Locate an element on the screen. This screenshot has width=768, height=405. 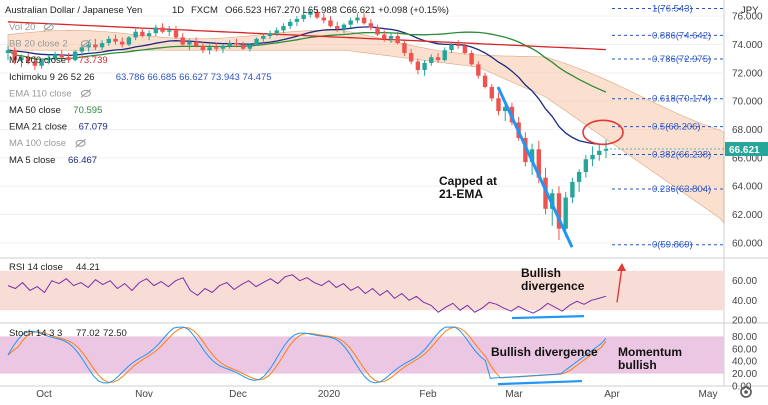
legend-item: MA 200 close 73.739 is located at coordinates (58, 60).